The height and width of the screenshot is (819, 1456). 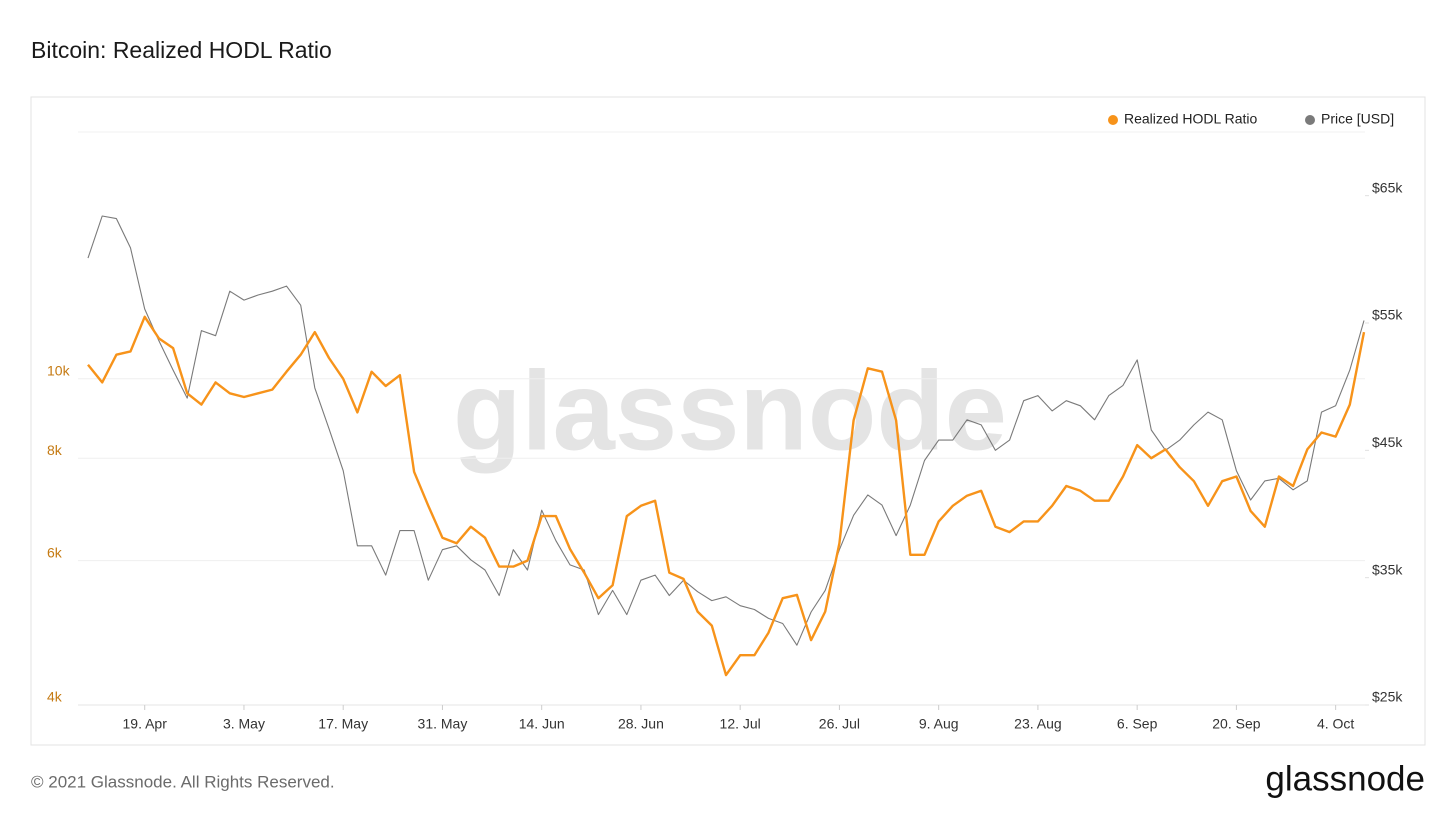 What do you see at coordinates (1387, 187) in the screenshot?
I see `y2-tick-label: $65k` at bounding box center [1387, 187].